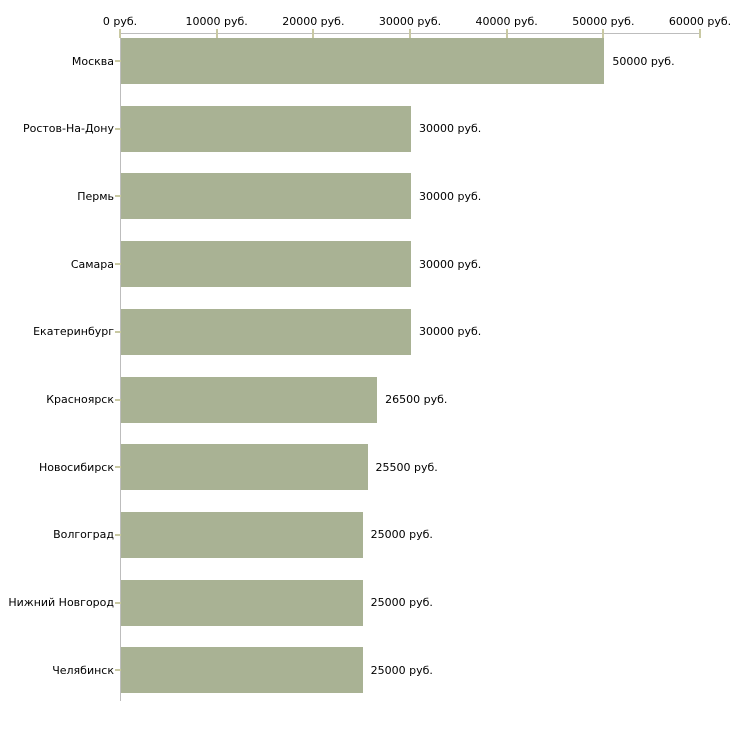  What do you see at coordinates (92, 264) in the screenshot?
I see `category-label: Самара` at bounding box center [92, 264].